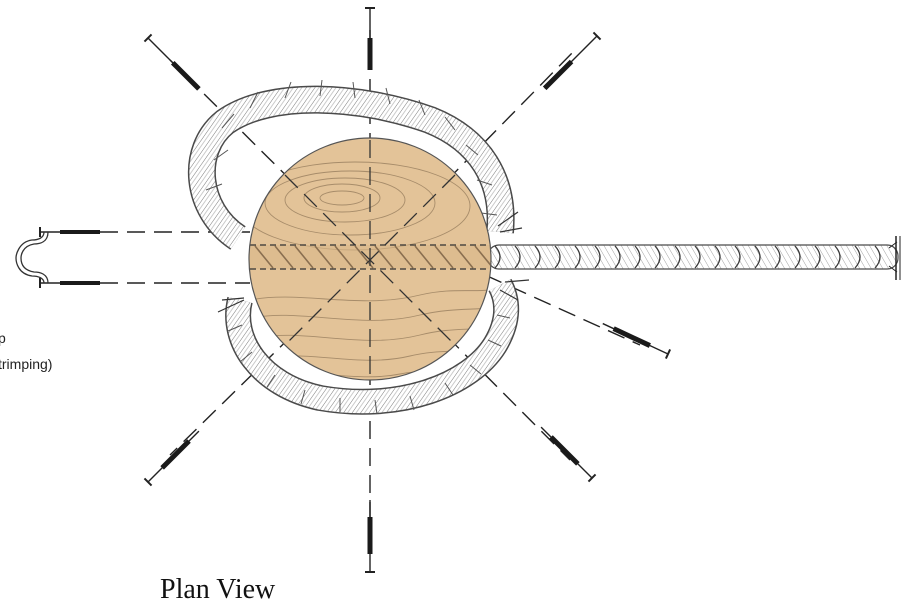  What do you see at coordinates (32, 257) in the screenshot?
I see `u-clamp-icon` at bounding box center [32, 257].